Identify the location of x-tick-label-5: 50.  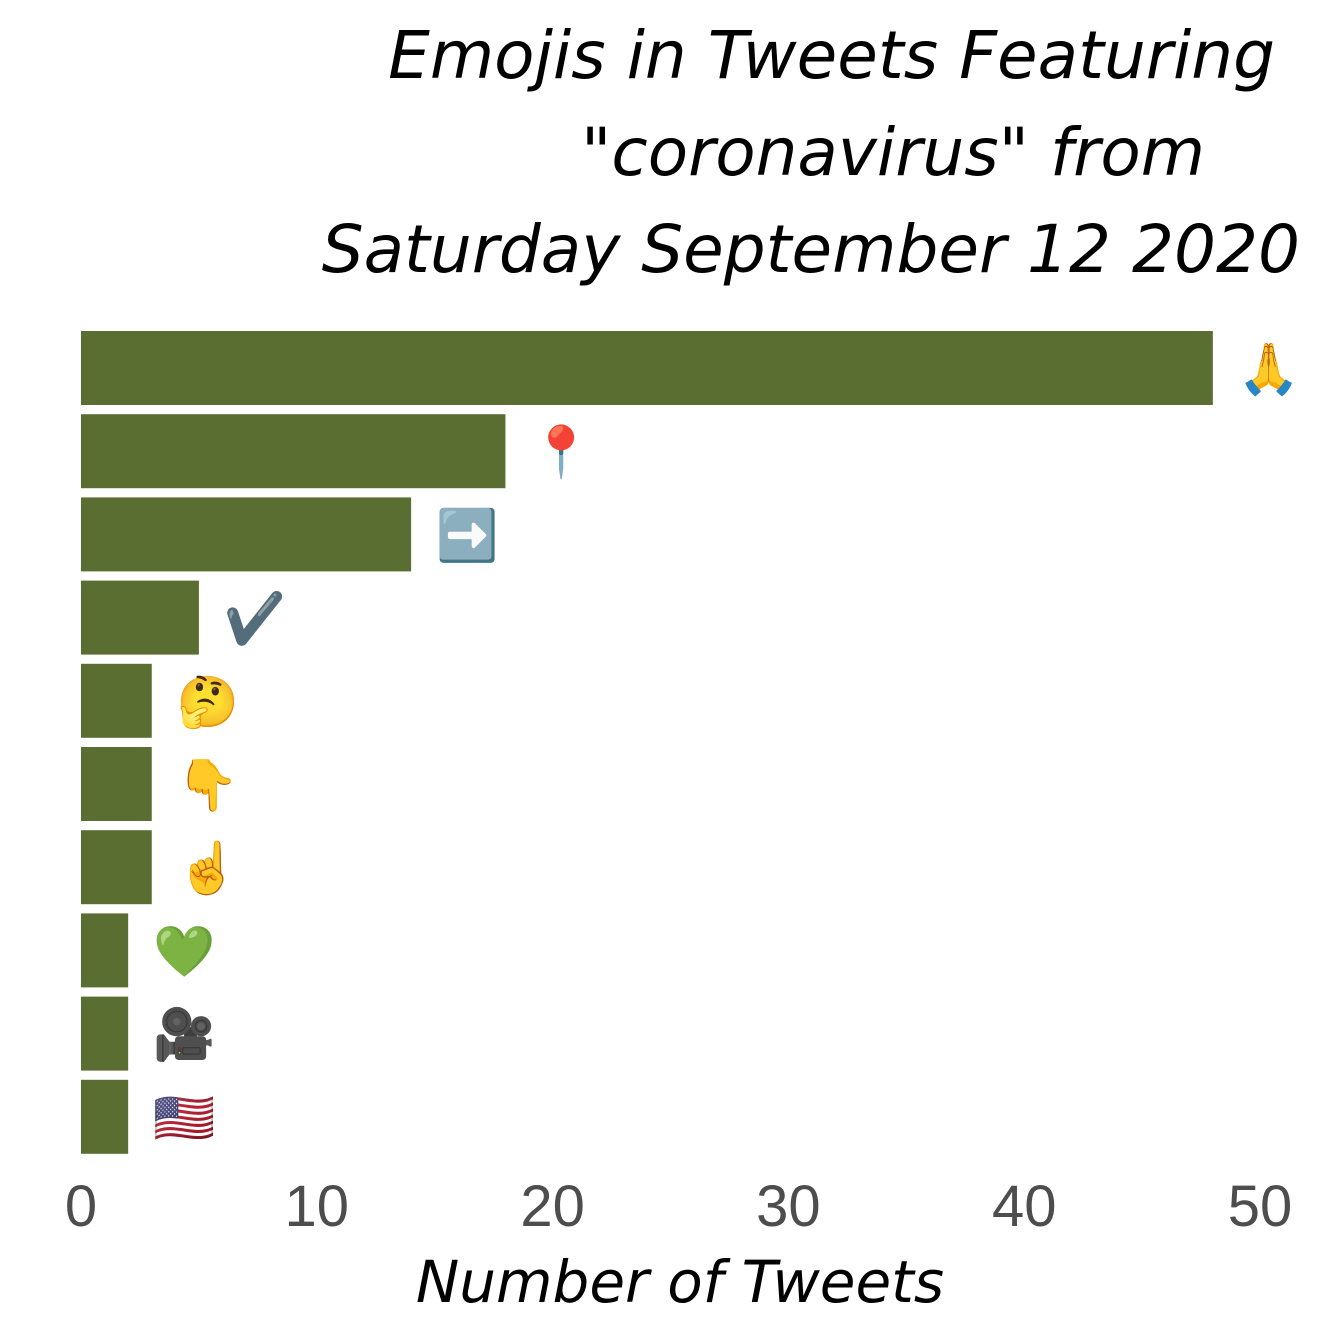
(1260, 1206).